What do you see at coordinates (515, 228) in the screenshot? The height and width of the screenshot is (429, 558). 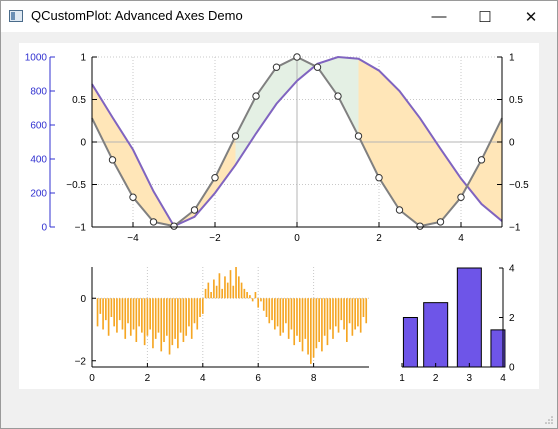 I see `right-tick-label: −1` at bounding box center [515, 228].